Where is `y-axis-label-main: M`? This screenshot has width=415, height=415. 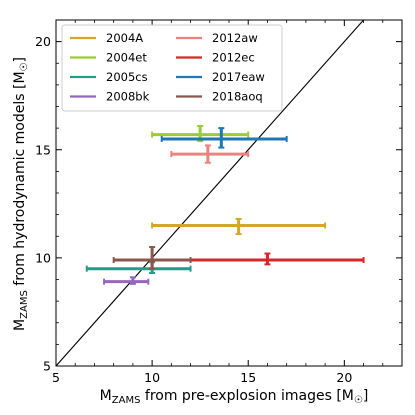
y-axis-label-main: M is located at coordinates (20, 325).